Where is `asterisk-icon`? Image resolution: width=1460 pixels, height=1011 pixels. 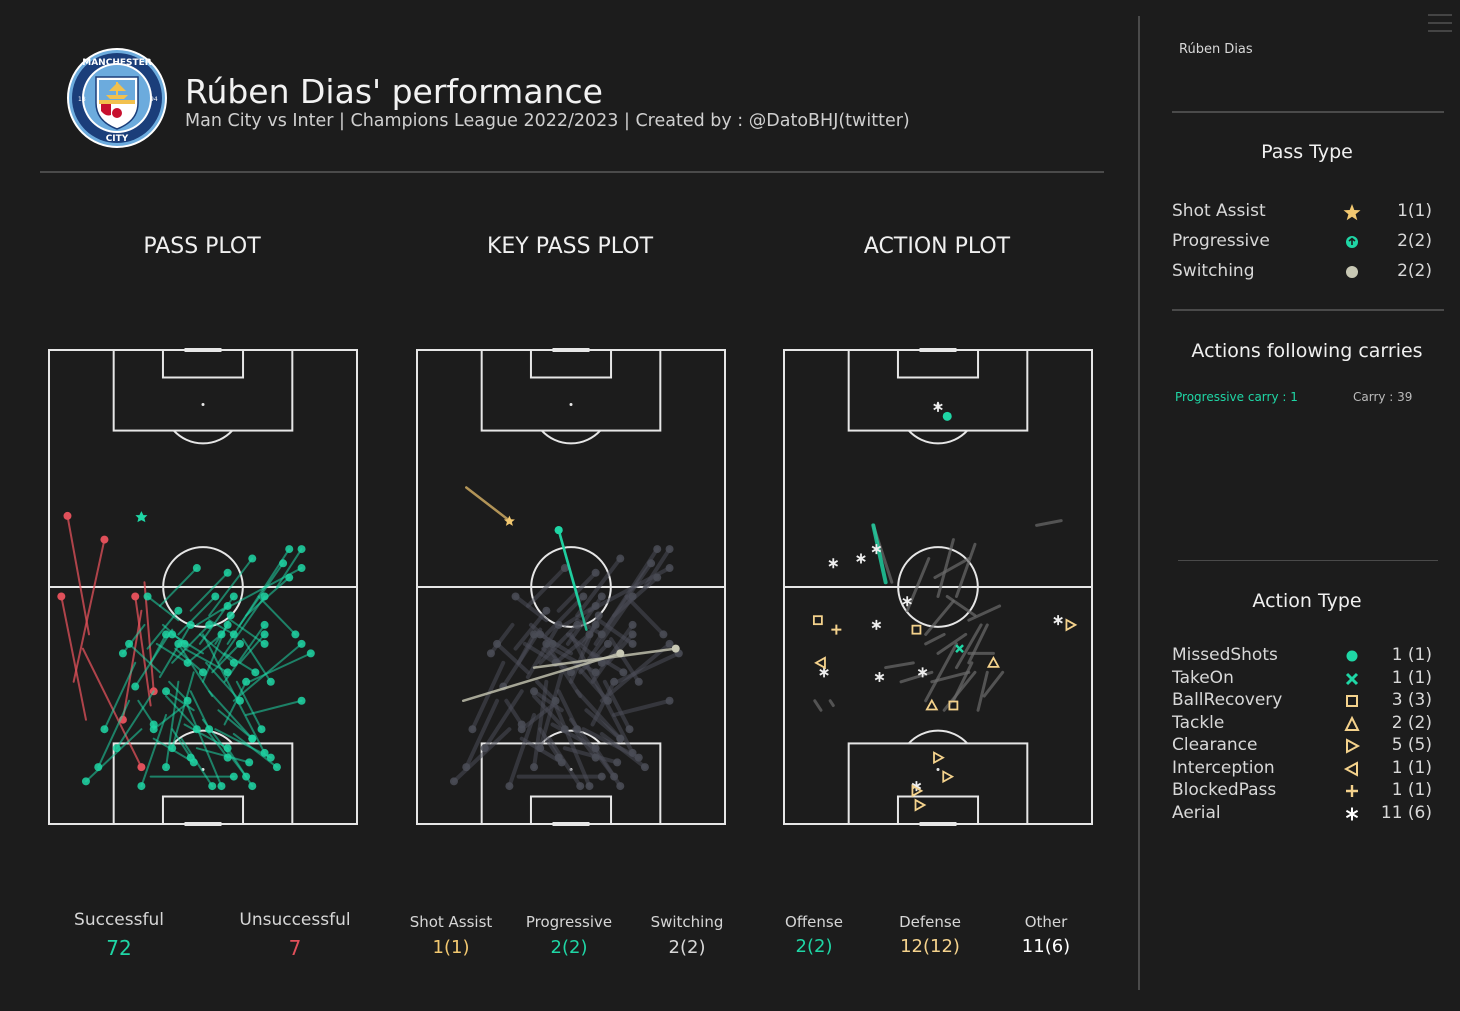
asterisk-icon is located at coordinates (1352, 813).